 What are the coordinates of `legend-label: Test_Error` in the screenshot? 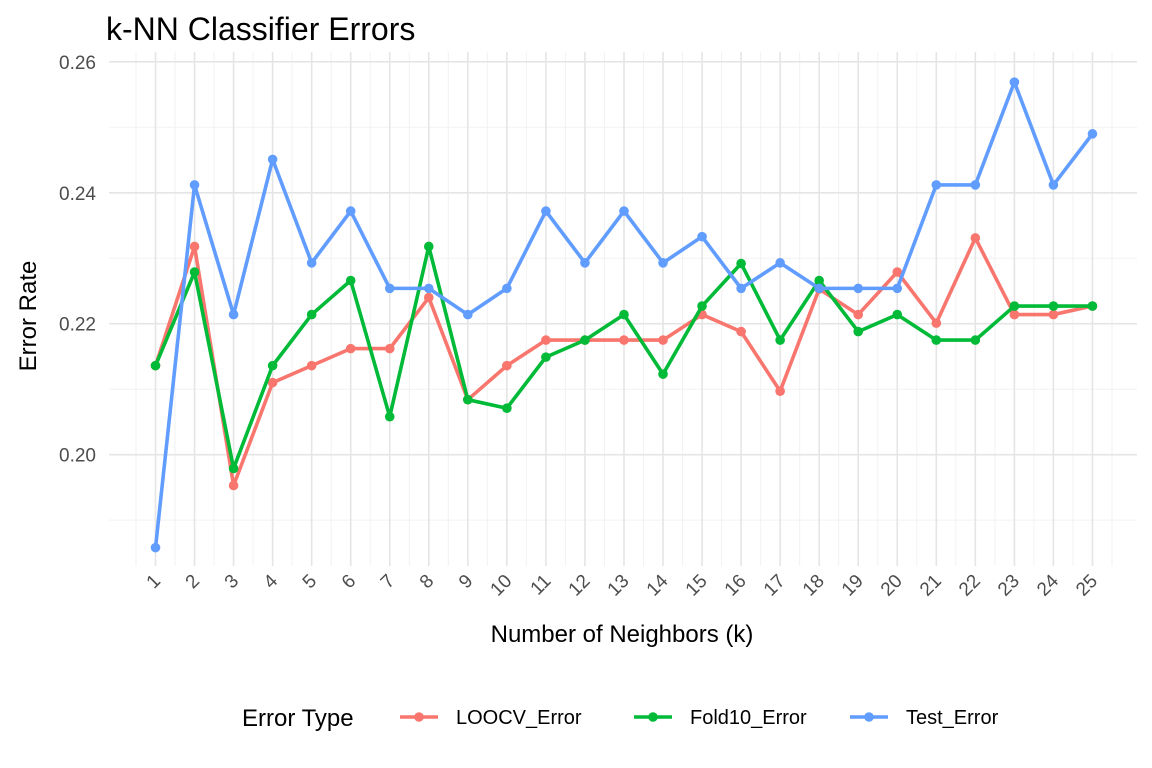 It's located at (952, 718).